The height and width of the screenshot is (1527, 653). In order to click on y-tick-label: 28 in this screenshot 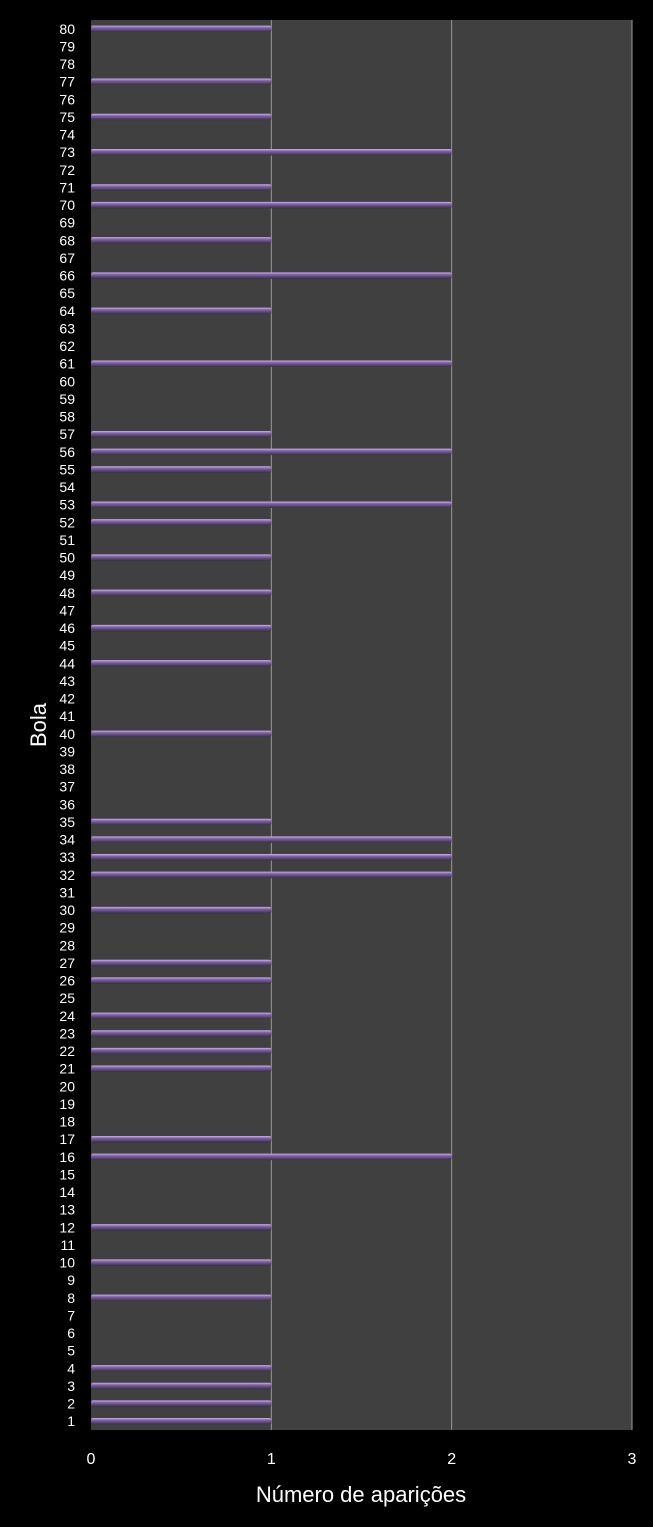, I will do `click(67, 945)`.